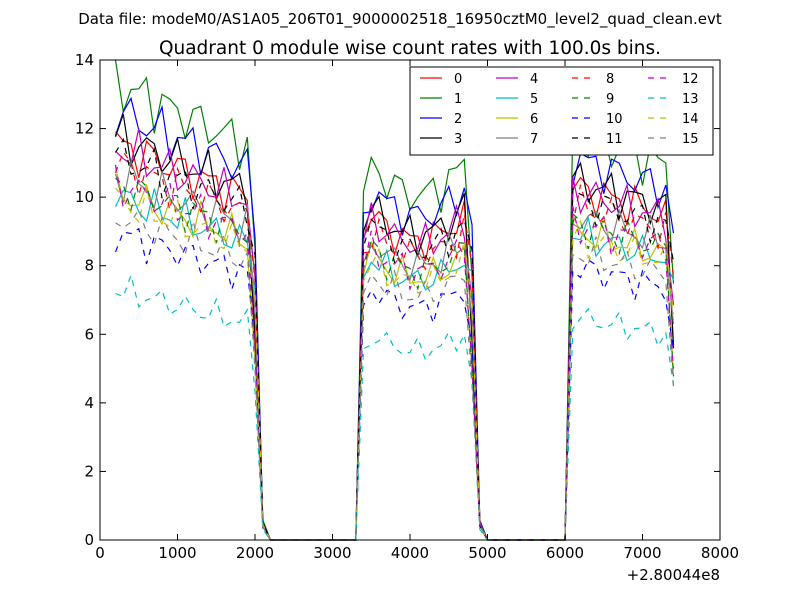 This screenshot has width=800, height=600. I want to click on legend-label-10: 10, so click(614, 119).